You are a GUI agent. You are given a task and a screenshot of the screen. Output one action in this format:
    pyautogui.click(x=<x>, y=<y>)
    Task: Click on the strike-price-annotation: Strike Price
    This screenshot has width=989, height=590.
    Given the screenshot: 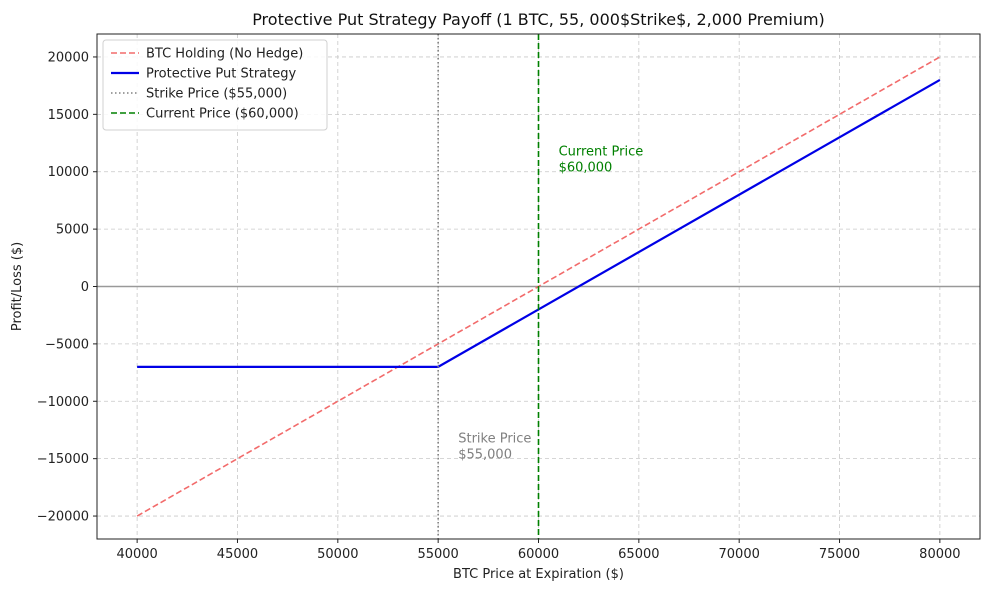 What is the action you would take?
    pyautogui.click(x=494, y=439)
    